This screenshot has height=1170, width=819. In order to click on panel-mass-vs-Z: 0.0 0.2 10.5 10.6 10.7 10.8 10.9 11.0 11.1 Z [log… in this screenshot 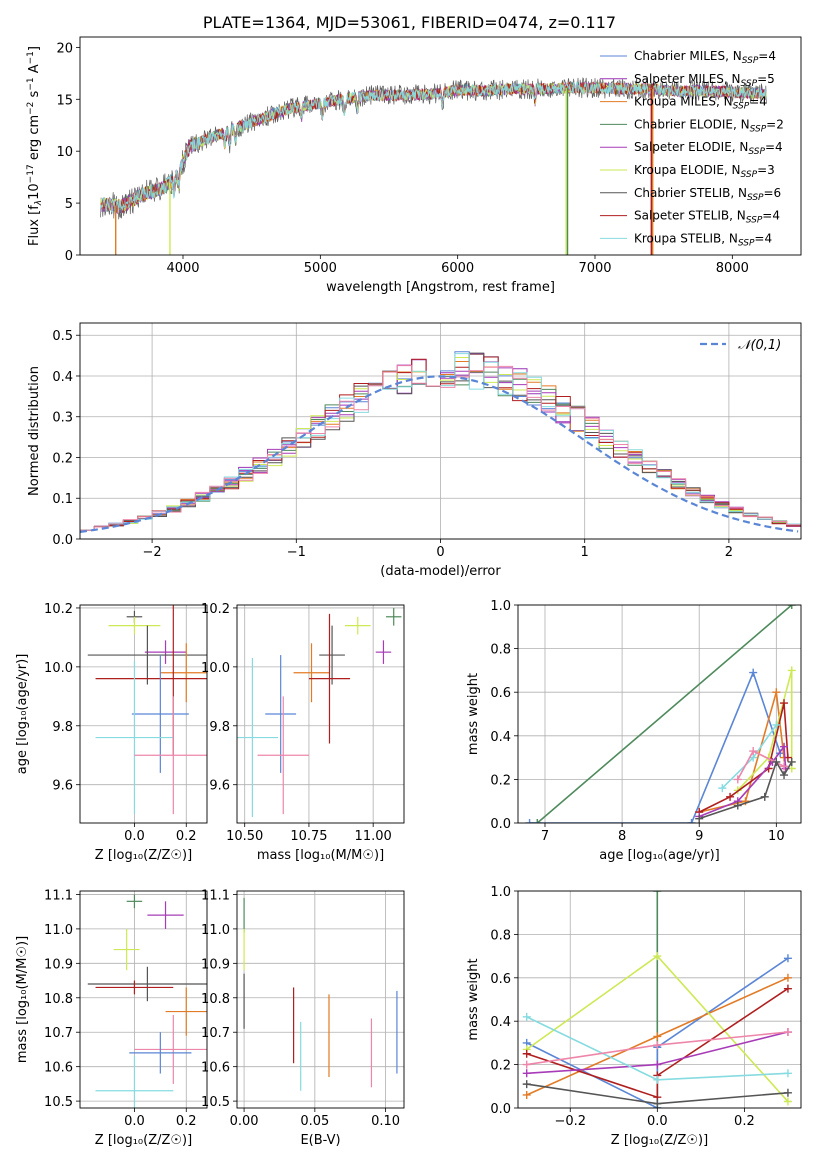, I will do `click(111, 1018)`.